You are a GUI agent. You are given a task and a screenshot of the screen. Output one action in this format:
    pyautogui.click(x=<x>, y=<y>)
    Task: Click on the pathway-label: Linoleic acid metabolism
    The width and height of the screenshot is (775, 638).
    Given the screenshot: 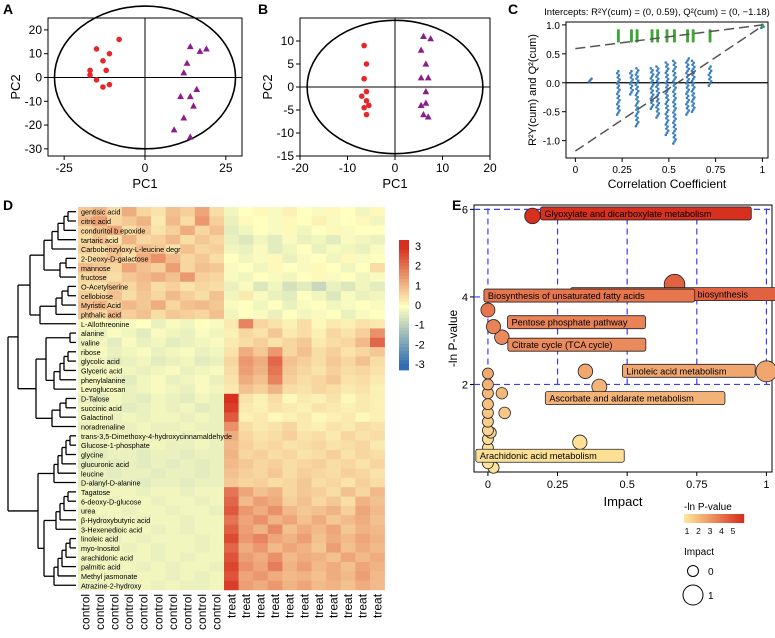 What is the action you would take?
    pyautogui.click(x=676, y=371)
    